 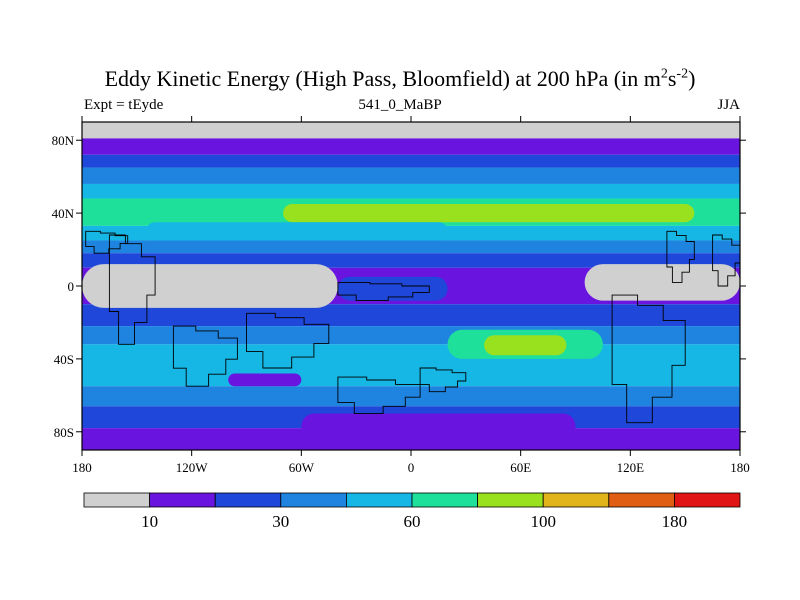 What do you see at coordinates (63, 213) in the screenshot?
I see `y-tick-label-1: 40N` at bounding box center [63, 213].